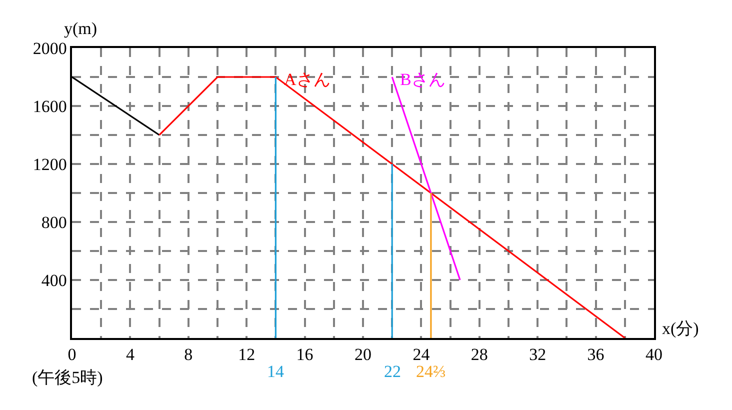  I want to click on annotation: 22, so click(392, 371).